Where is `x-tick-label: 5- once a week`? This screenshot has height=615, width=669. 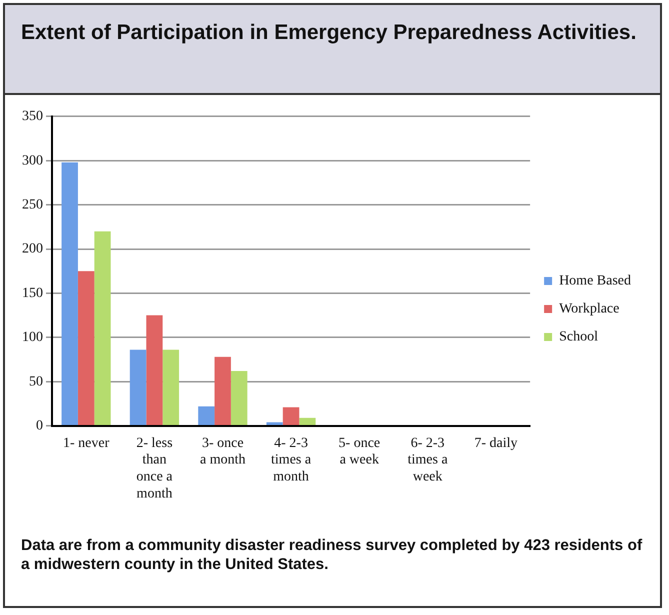
x-tick-label: 5- once a week is located at coordinates (359, 452).